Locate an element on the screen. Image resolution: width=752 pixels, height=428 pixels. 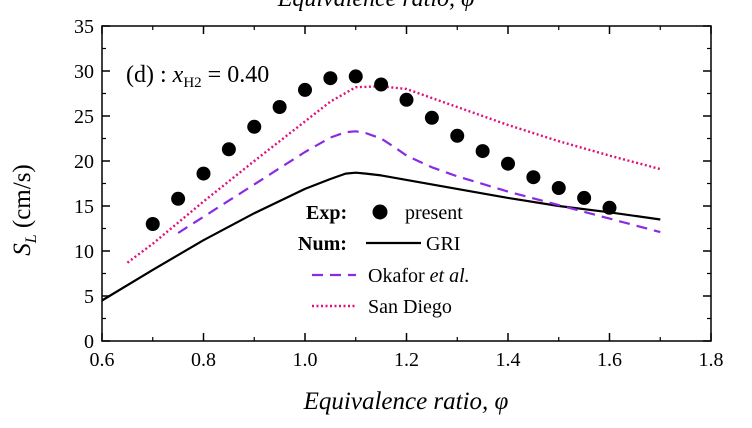
x-tick-label: 1.0 is located at coordinates (305, 360).